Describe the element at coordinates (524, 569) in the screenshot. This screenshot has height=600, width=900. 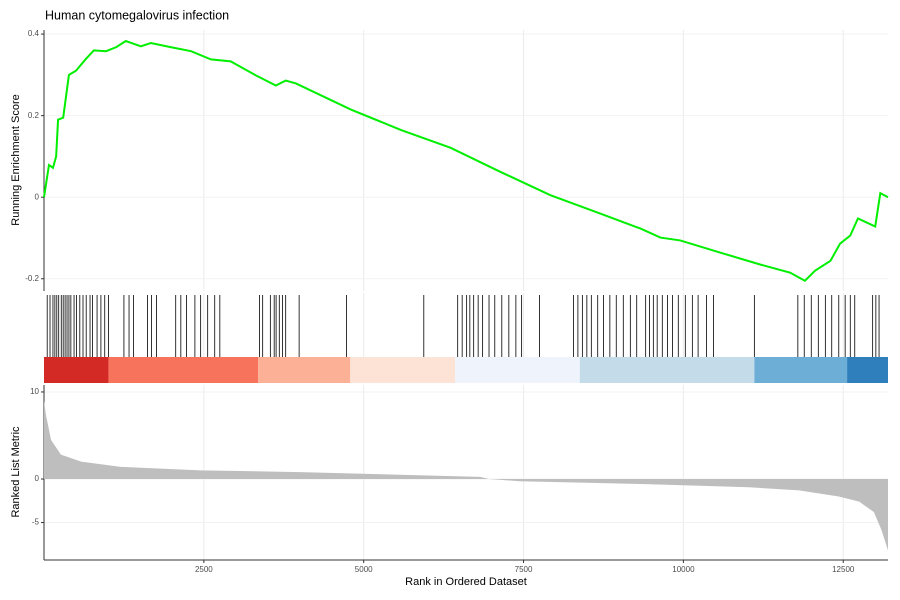
I see `x-tick-label: 7500` at that location.